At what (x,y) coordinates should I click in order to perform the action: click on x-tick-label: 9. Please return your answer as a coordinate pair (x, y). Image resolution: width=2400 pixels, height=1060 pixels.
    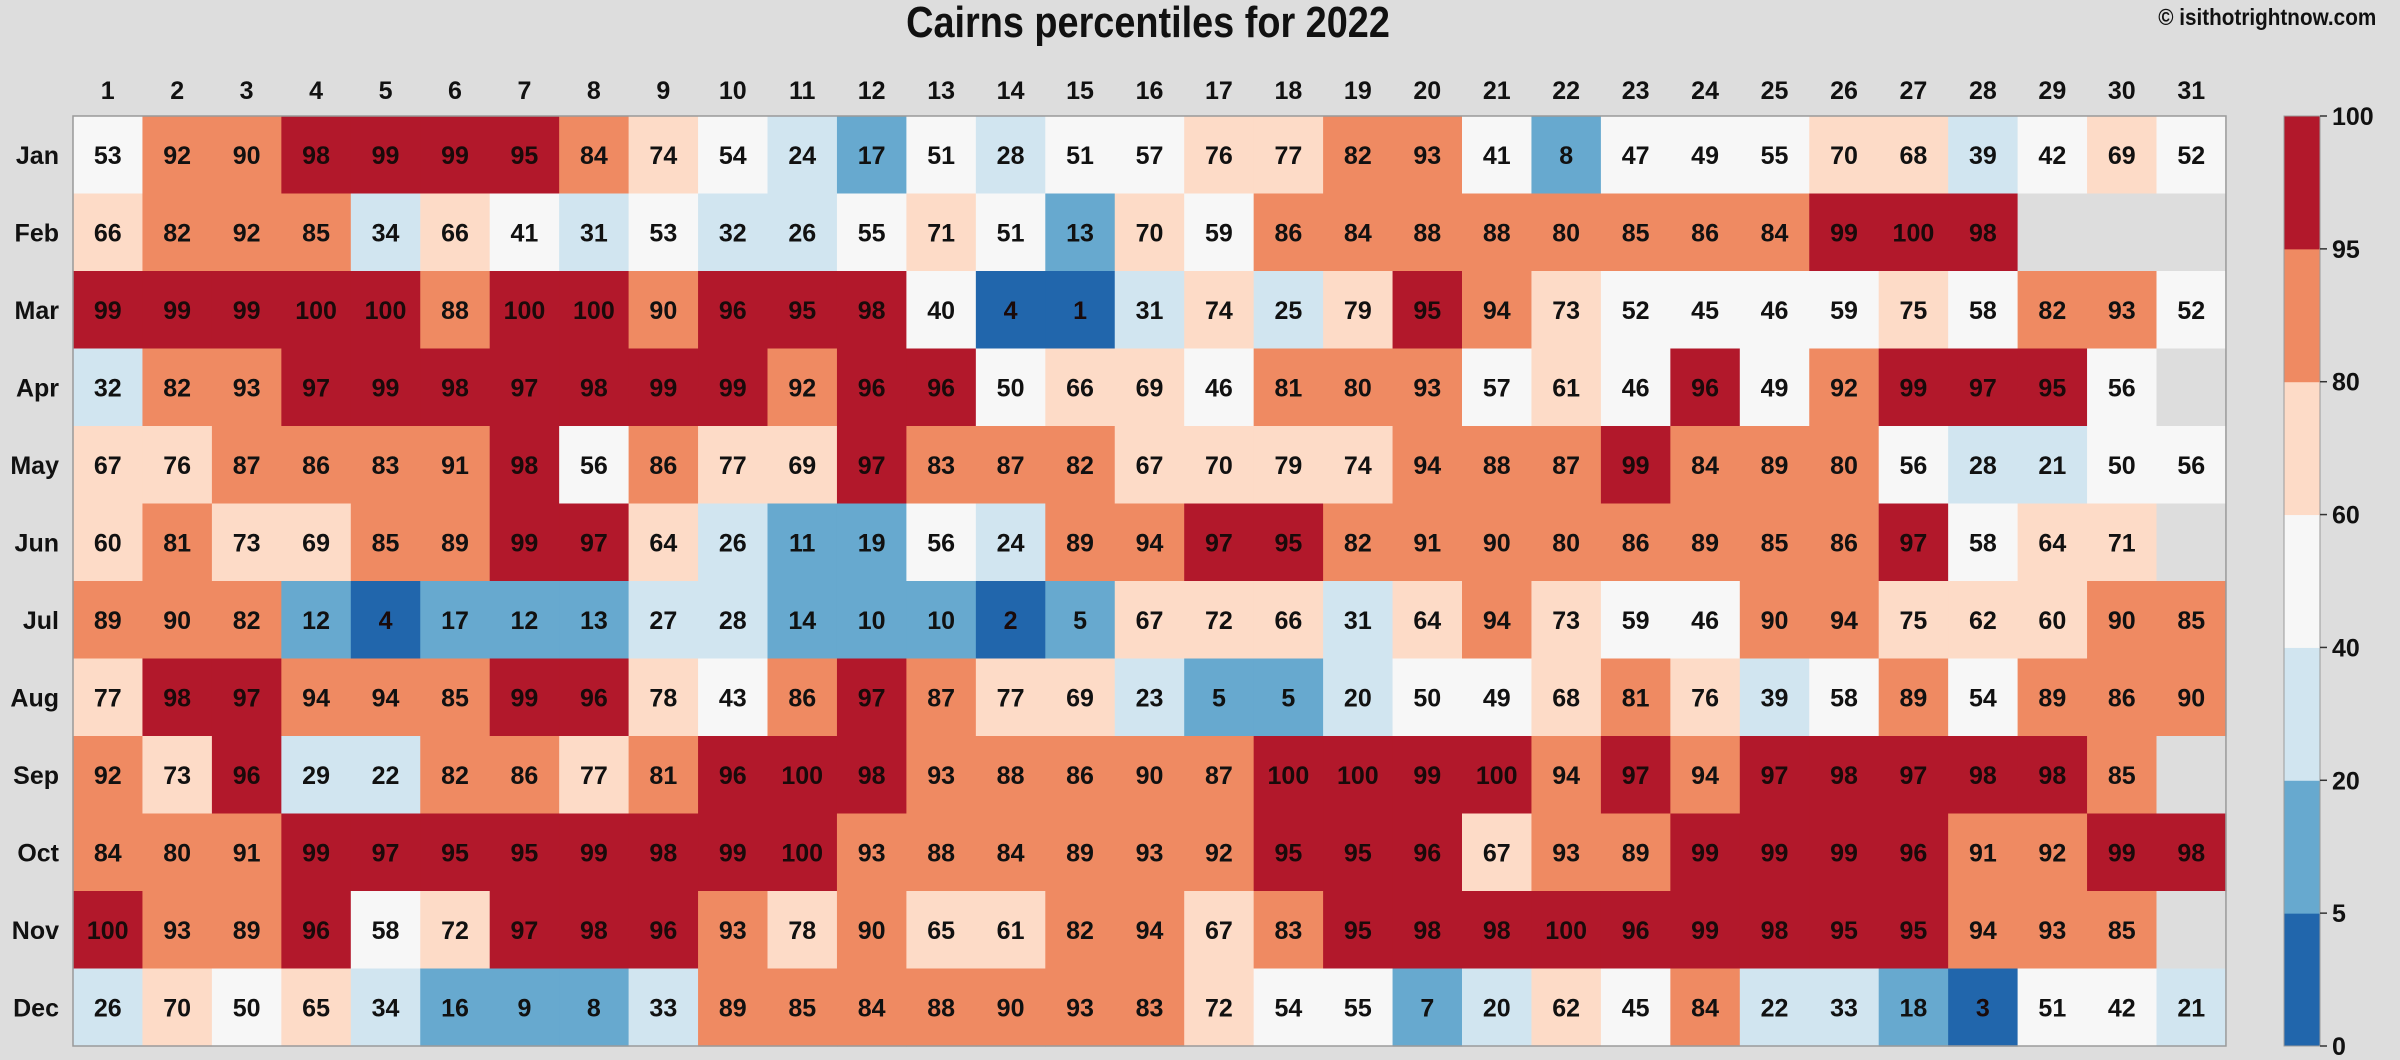
    Looking at the image, I should click on (663, 91).